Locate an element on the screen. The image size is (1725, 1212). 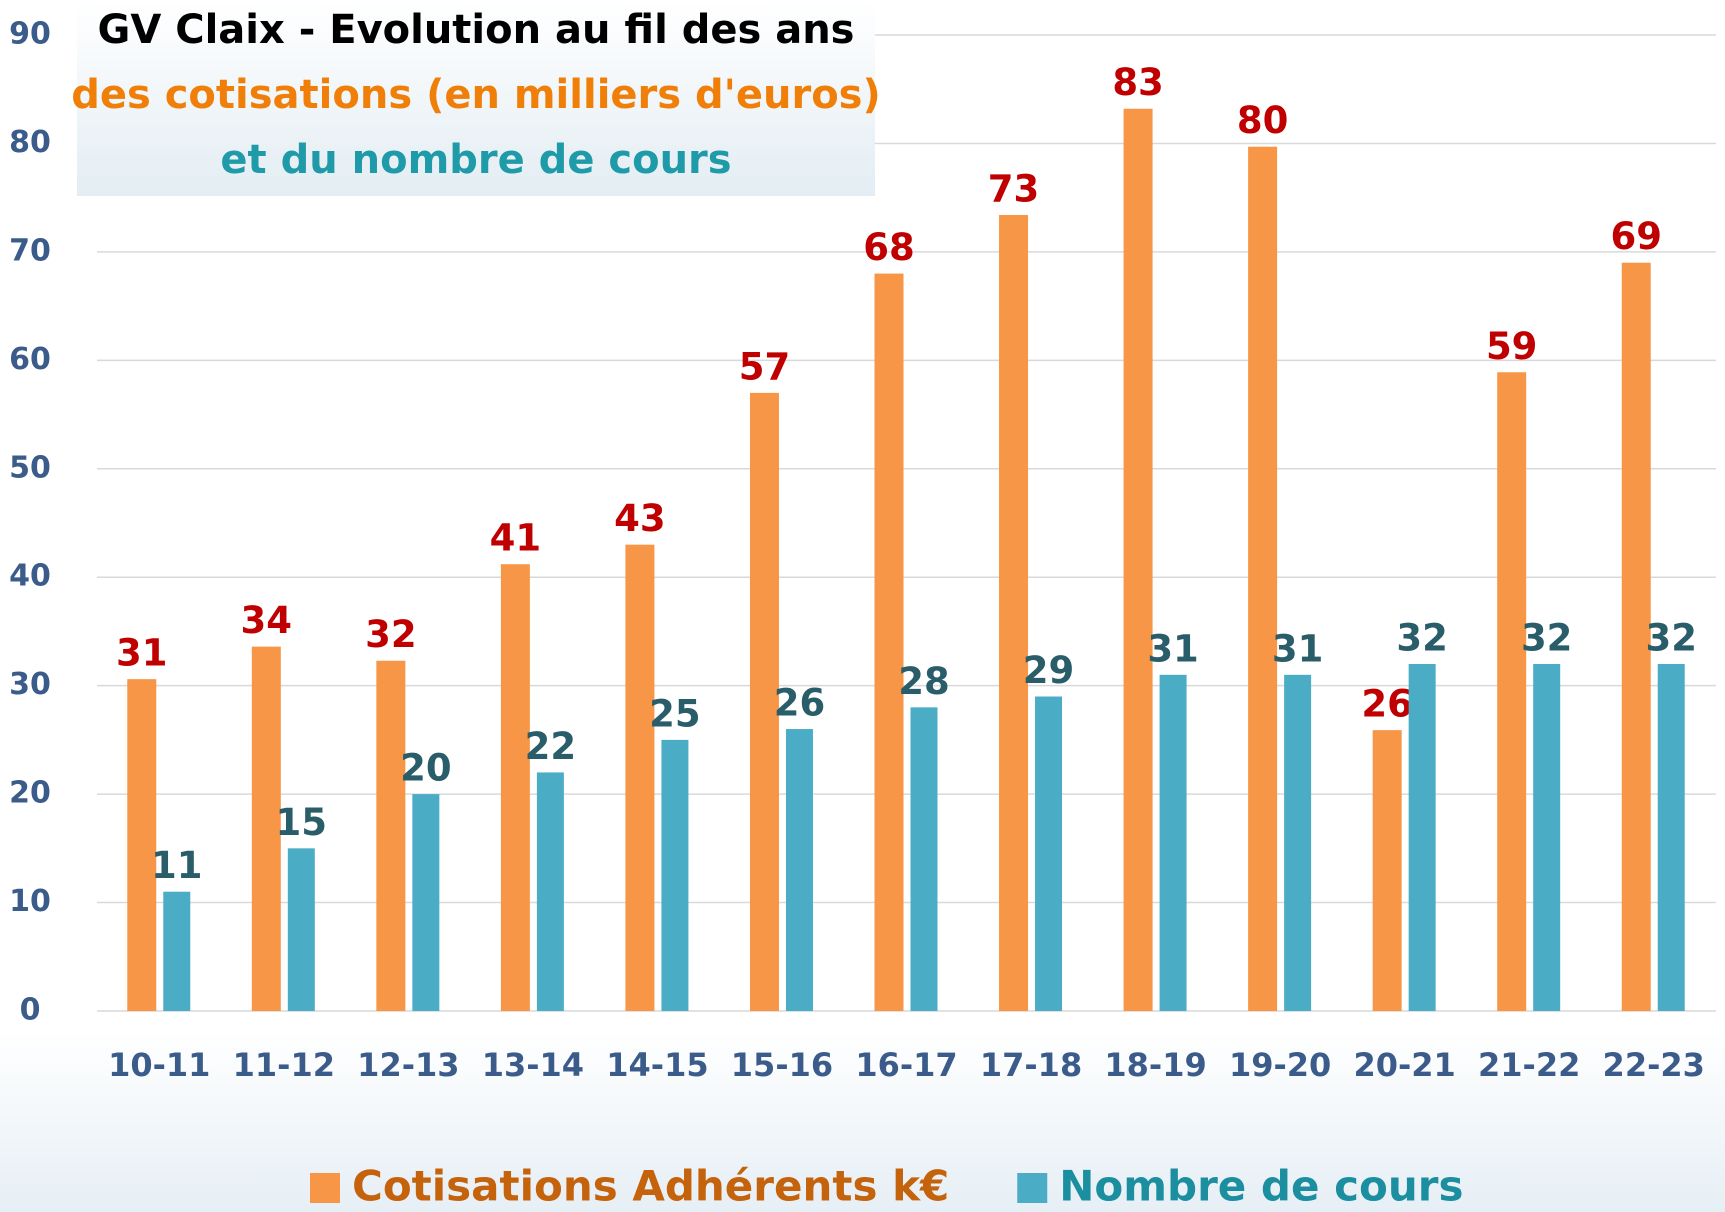
y-tick-label: 20 is located at coordinates (30, 793).